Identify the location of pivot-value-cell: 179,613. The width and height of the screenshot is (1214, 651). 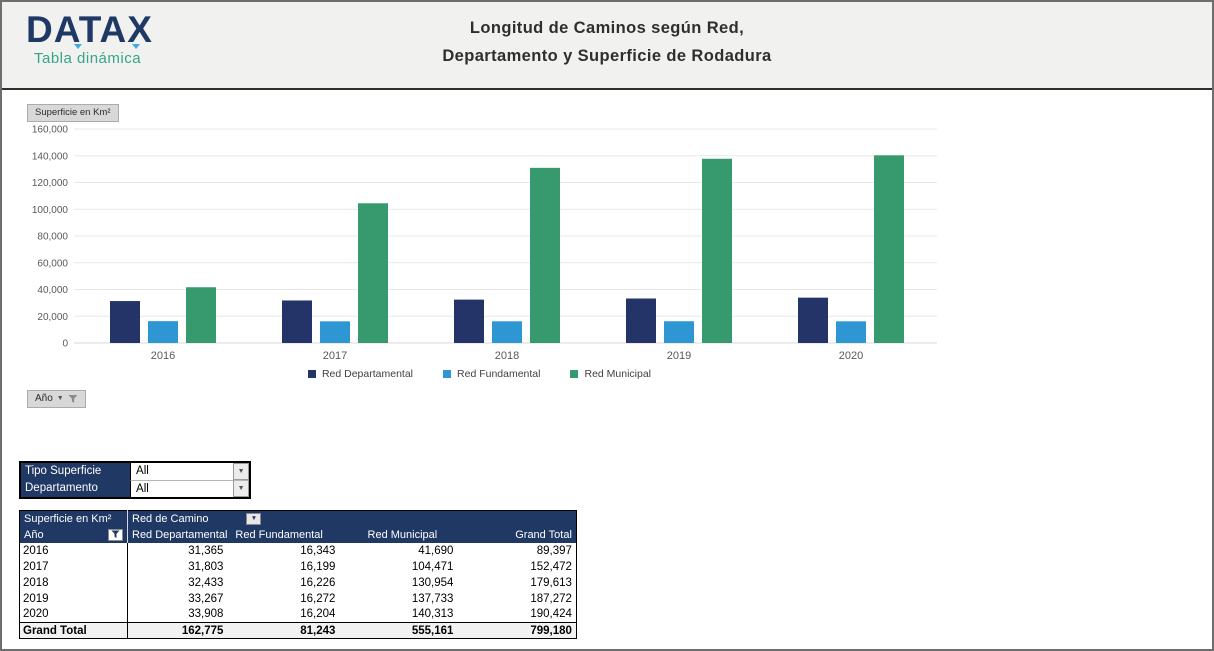
(551, 582).